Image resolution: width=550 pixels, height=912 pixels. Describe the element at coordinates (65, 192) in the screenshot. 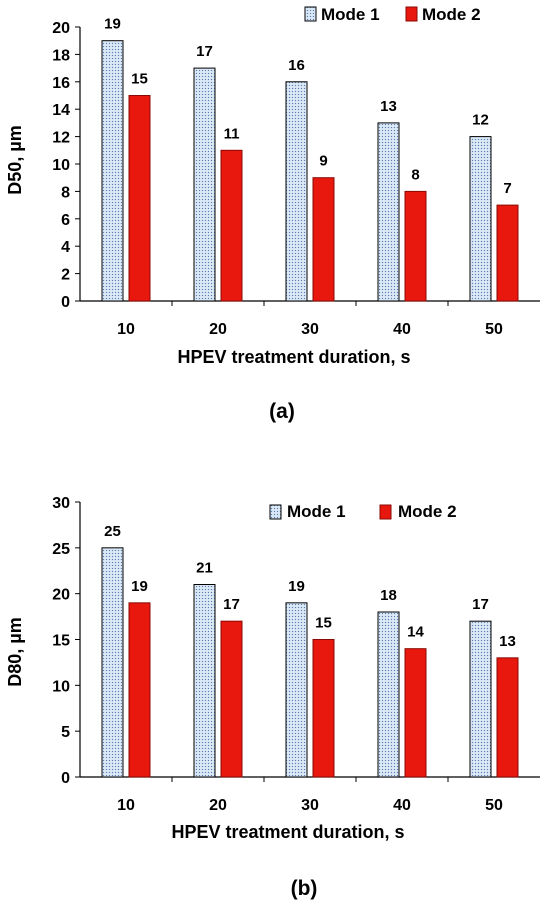

I see `y-tick-label: 8` at that location.